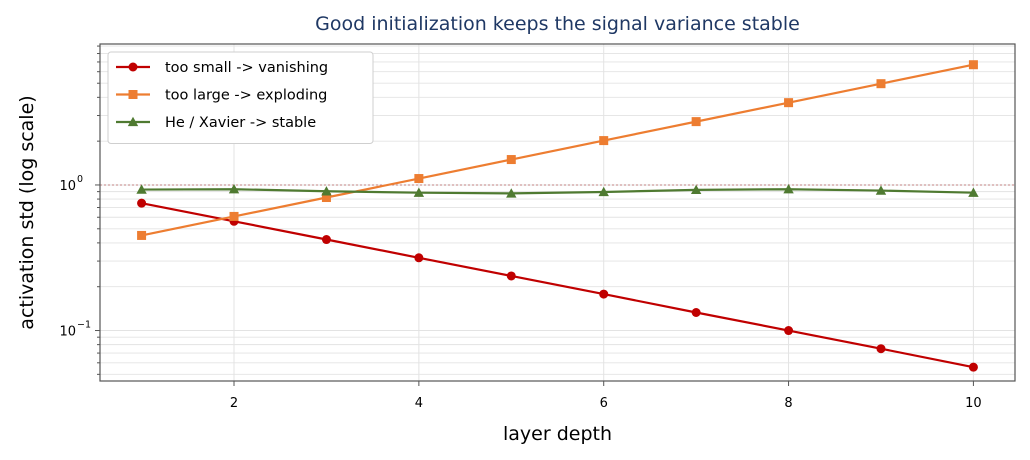  I want to click on x-axis-label: layer depth, so click(557, 434).